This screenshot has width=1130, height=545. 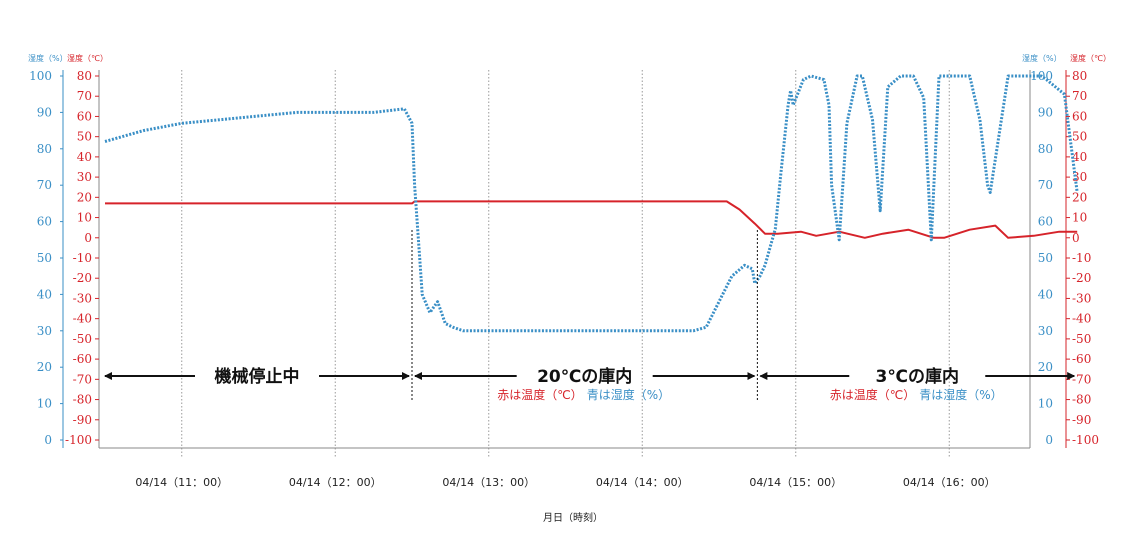 What do you see at coordinates (82, 339) in the screenshot?
I see `left-temperature-tick-label: -50` at bounding box center [82, 339].